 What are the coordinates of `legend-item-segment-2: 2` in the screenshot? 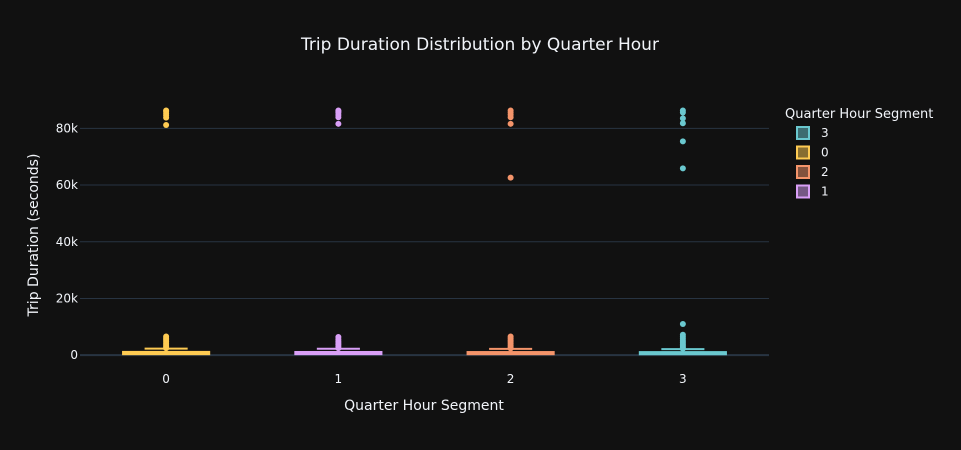 It's located at (812, 172).